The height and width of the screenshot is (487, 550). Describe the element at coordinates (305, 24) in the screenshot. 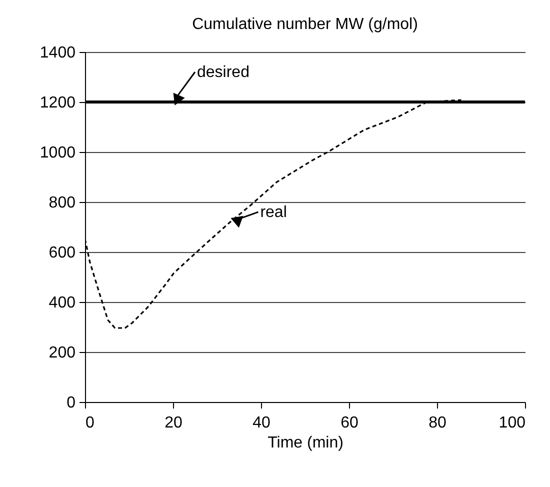

I see `chart-title: Cumulative number MW (g/mol)` at that location.